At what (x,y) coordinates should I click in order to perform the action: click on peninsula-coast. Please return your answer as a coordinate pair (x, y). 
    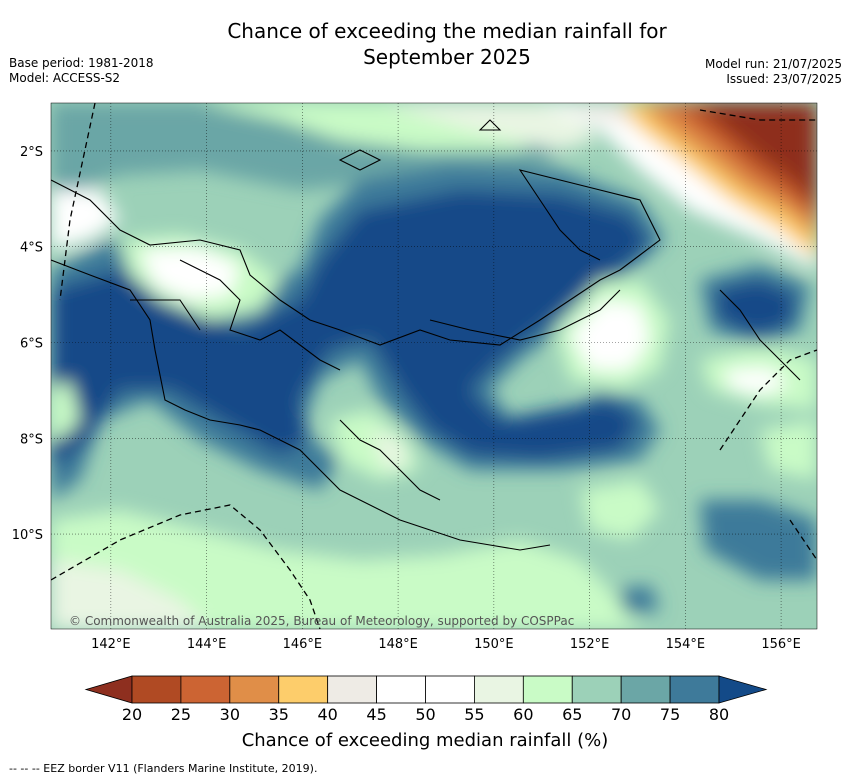
    Looking at the image, I should click on (390, 460).